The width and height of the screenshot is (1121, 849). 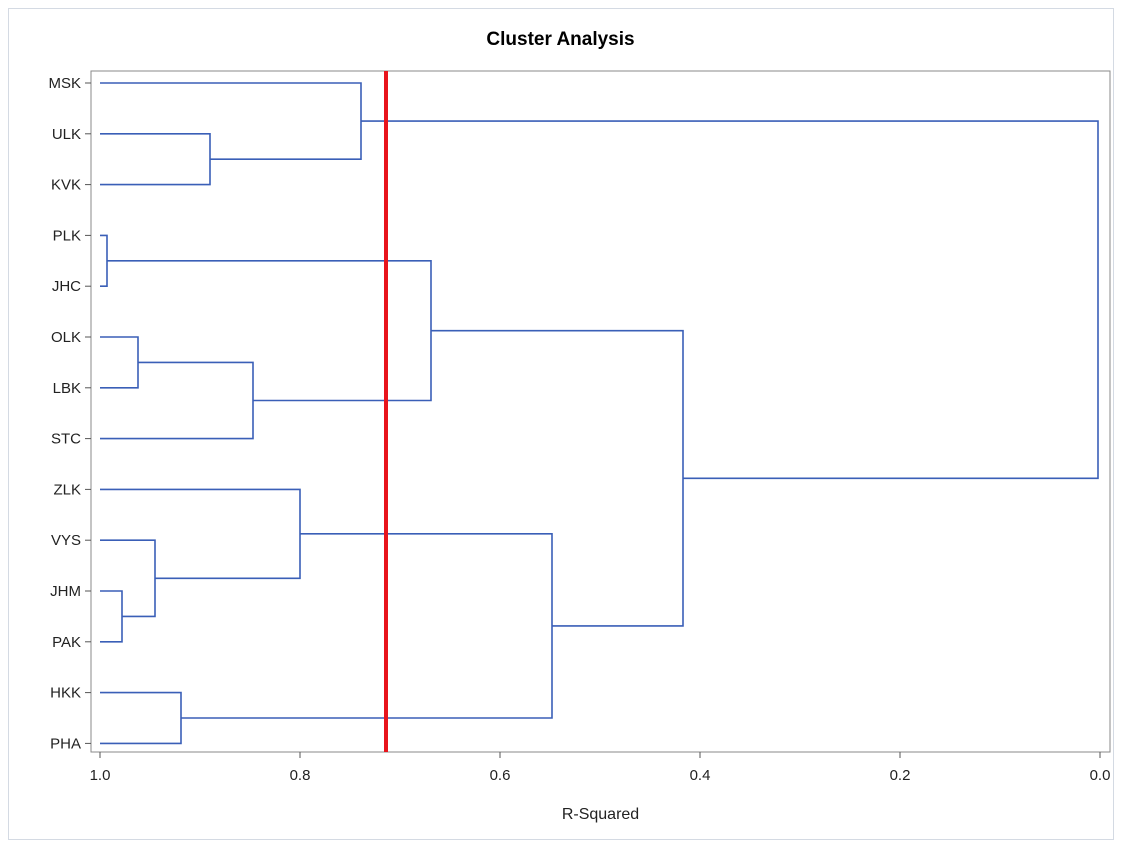 What do you see at coordinates (65, 743) in the screenshot?
I see `leaf-label: PHA` at bounding box center [65, 743].